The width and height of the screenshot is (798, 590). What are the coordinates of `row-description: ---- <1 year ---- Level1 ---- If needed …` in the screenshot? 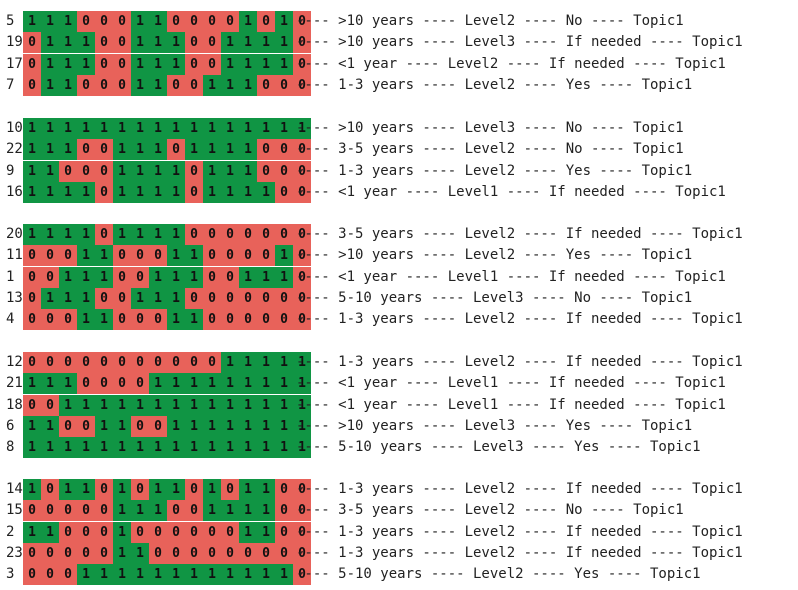 It's located at (511, 276).